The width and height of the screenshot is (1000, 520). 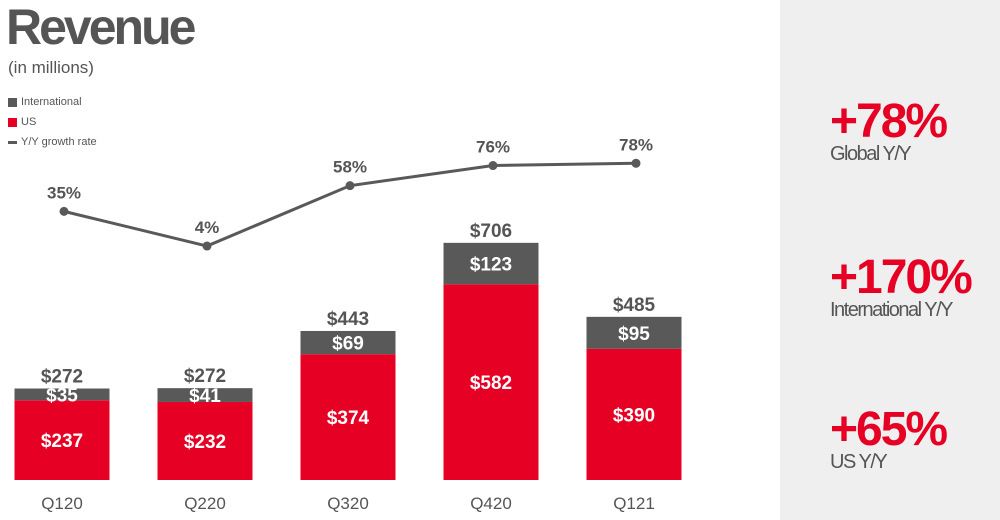 What do you see at coordinates (892, 310) in the screenshot?
I see `stat-label: International Y/Y` at bounding box center [892, 310].